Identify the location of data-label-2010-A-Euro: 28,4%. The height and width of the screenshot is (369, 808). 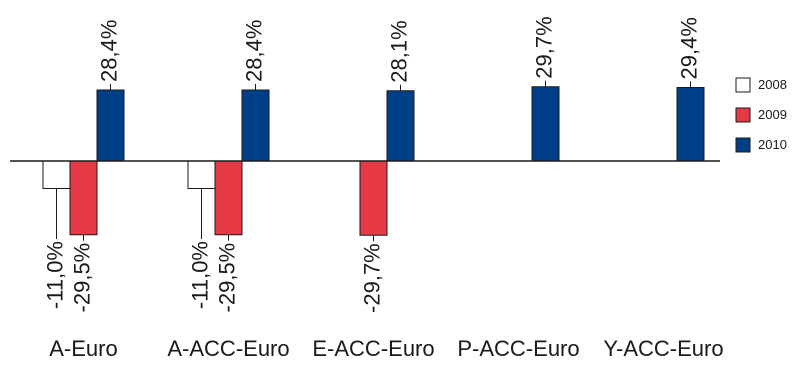
(108, 51).